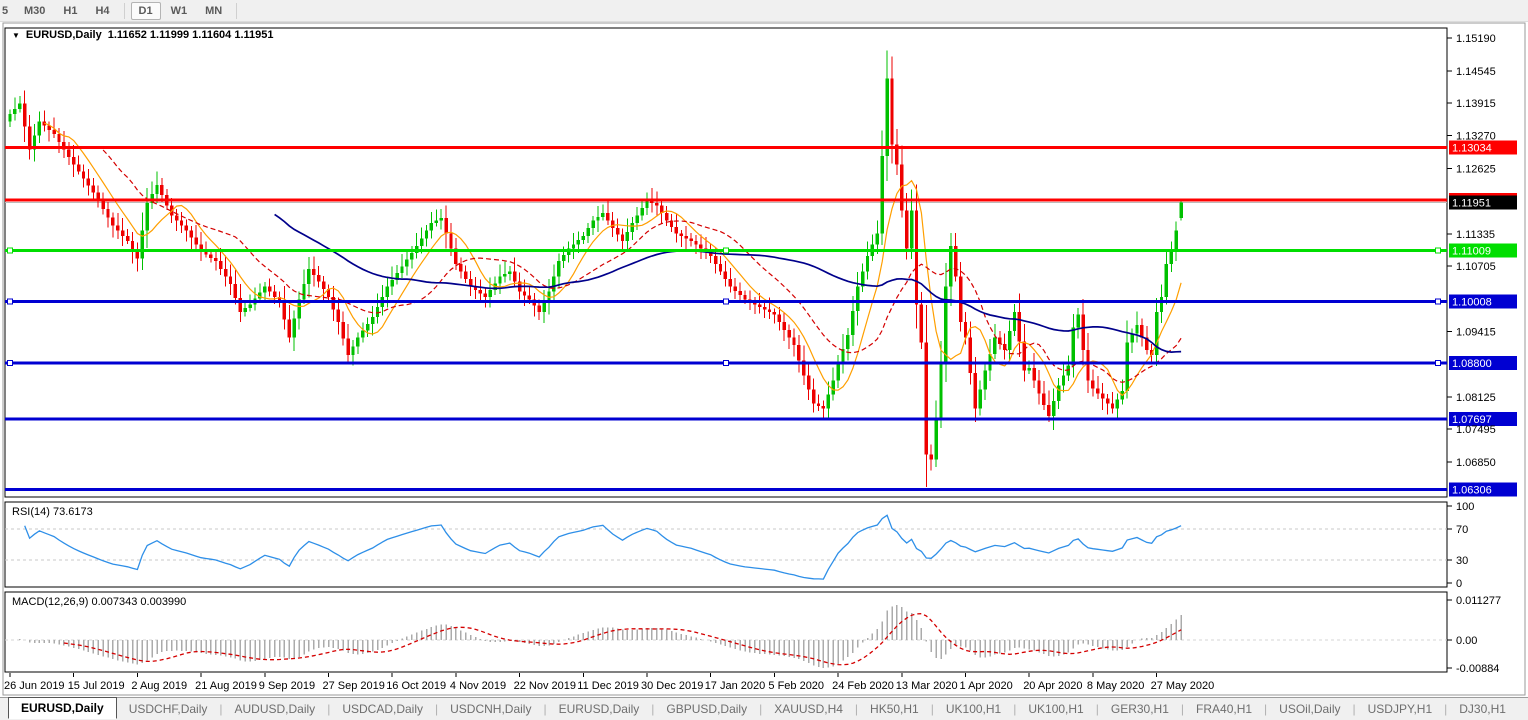  Describe the element at coordinates (986, 686) in the screenshot. I see `date-axis-label: 1 Apr 2020` at that location.